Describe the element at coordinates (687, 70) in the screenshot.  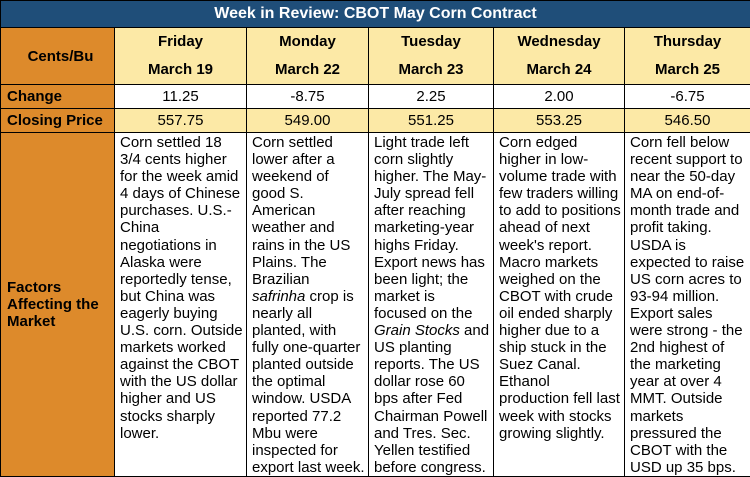
I see `day-date: March 25` at that location.